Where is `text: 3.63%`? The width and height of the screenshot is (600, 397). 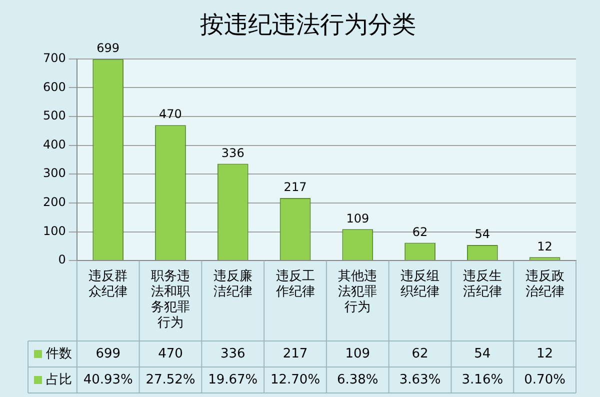
text: 3.63% is located at coordinates (420, 380).